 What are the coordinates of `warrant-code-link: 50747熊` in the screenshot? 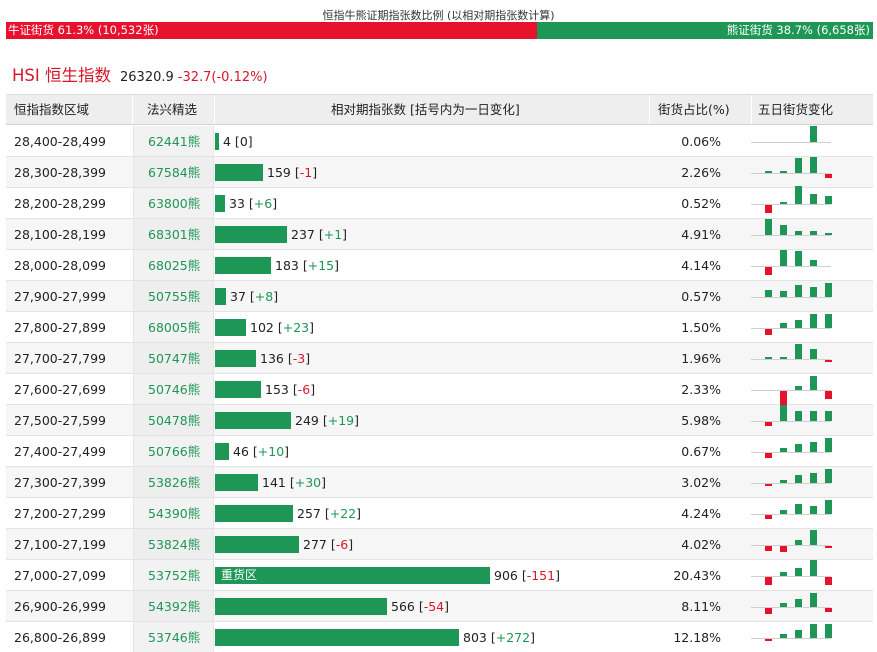 It's located at (174, 358).